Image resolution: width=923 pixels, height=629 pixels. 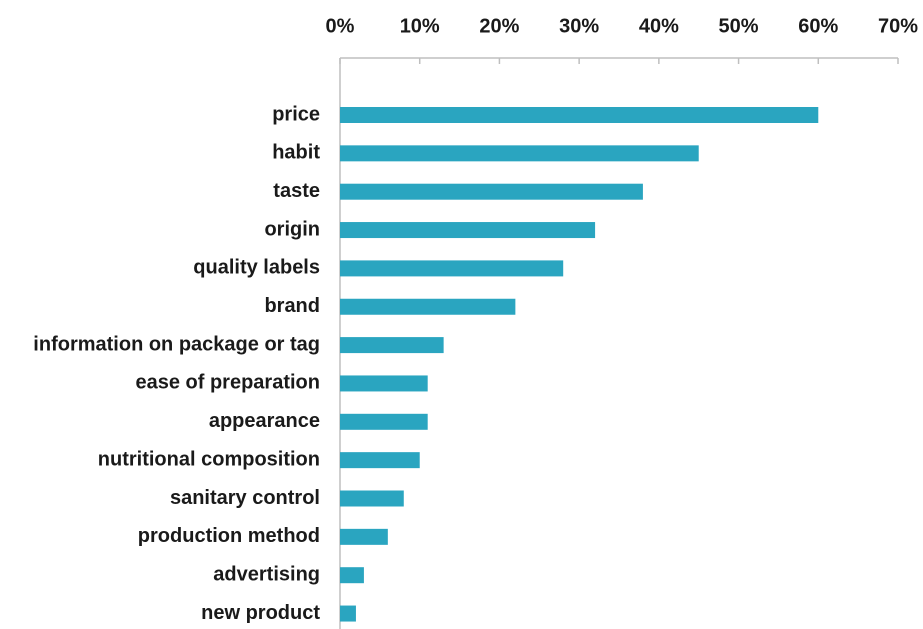 What do you see at coordinates (622, 39) in the screenshot?
I see `x-axis-ticks: 0% 10% 20% 30% 40% 50% 60% 70%` at bounding box center [622, 39].